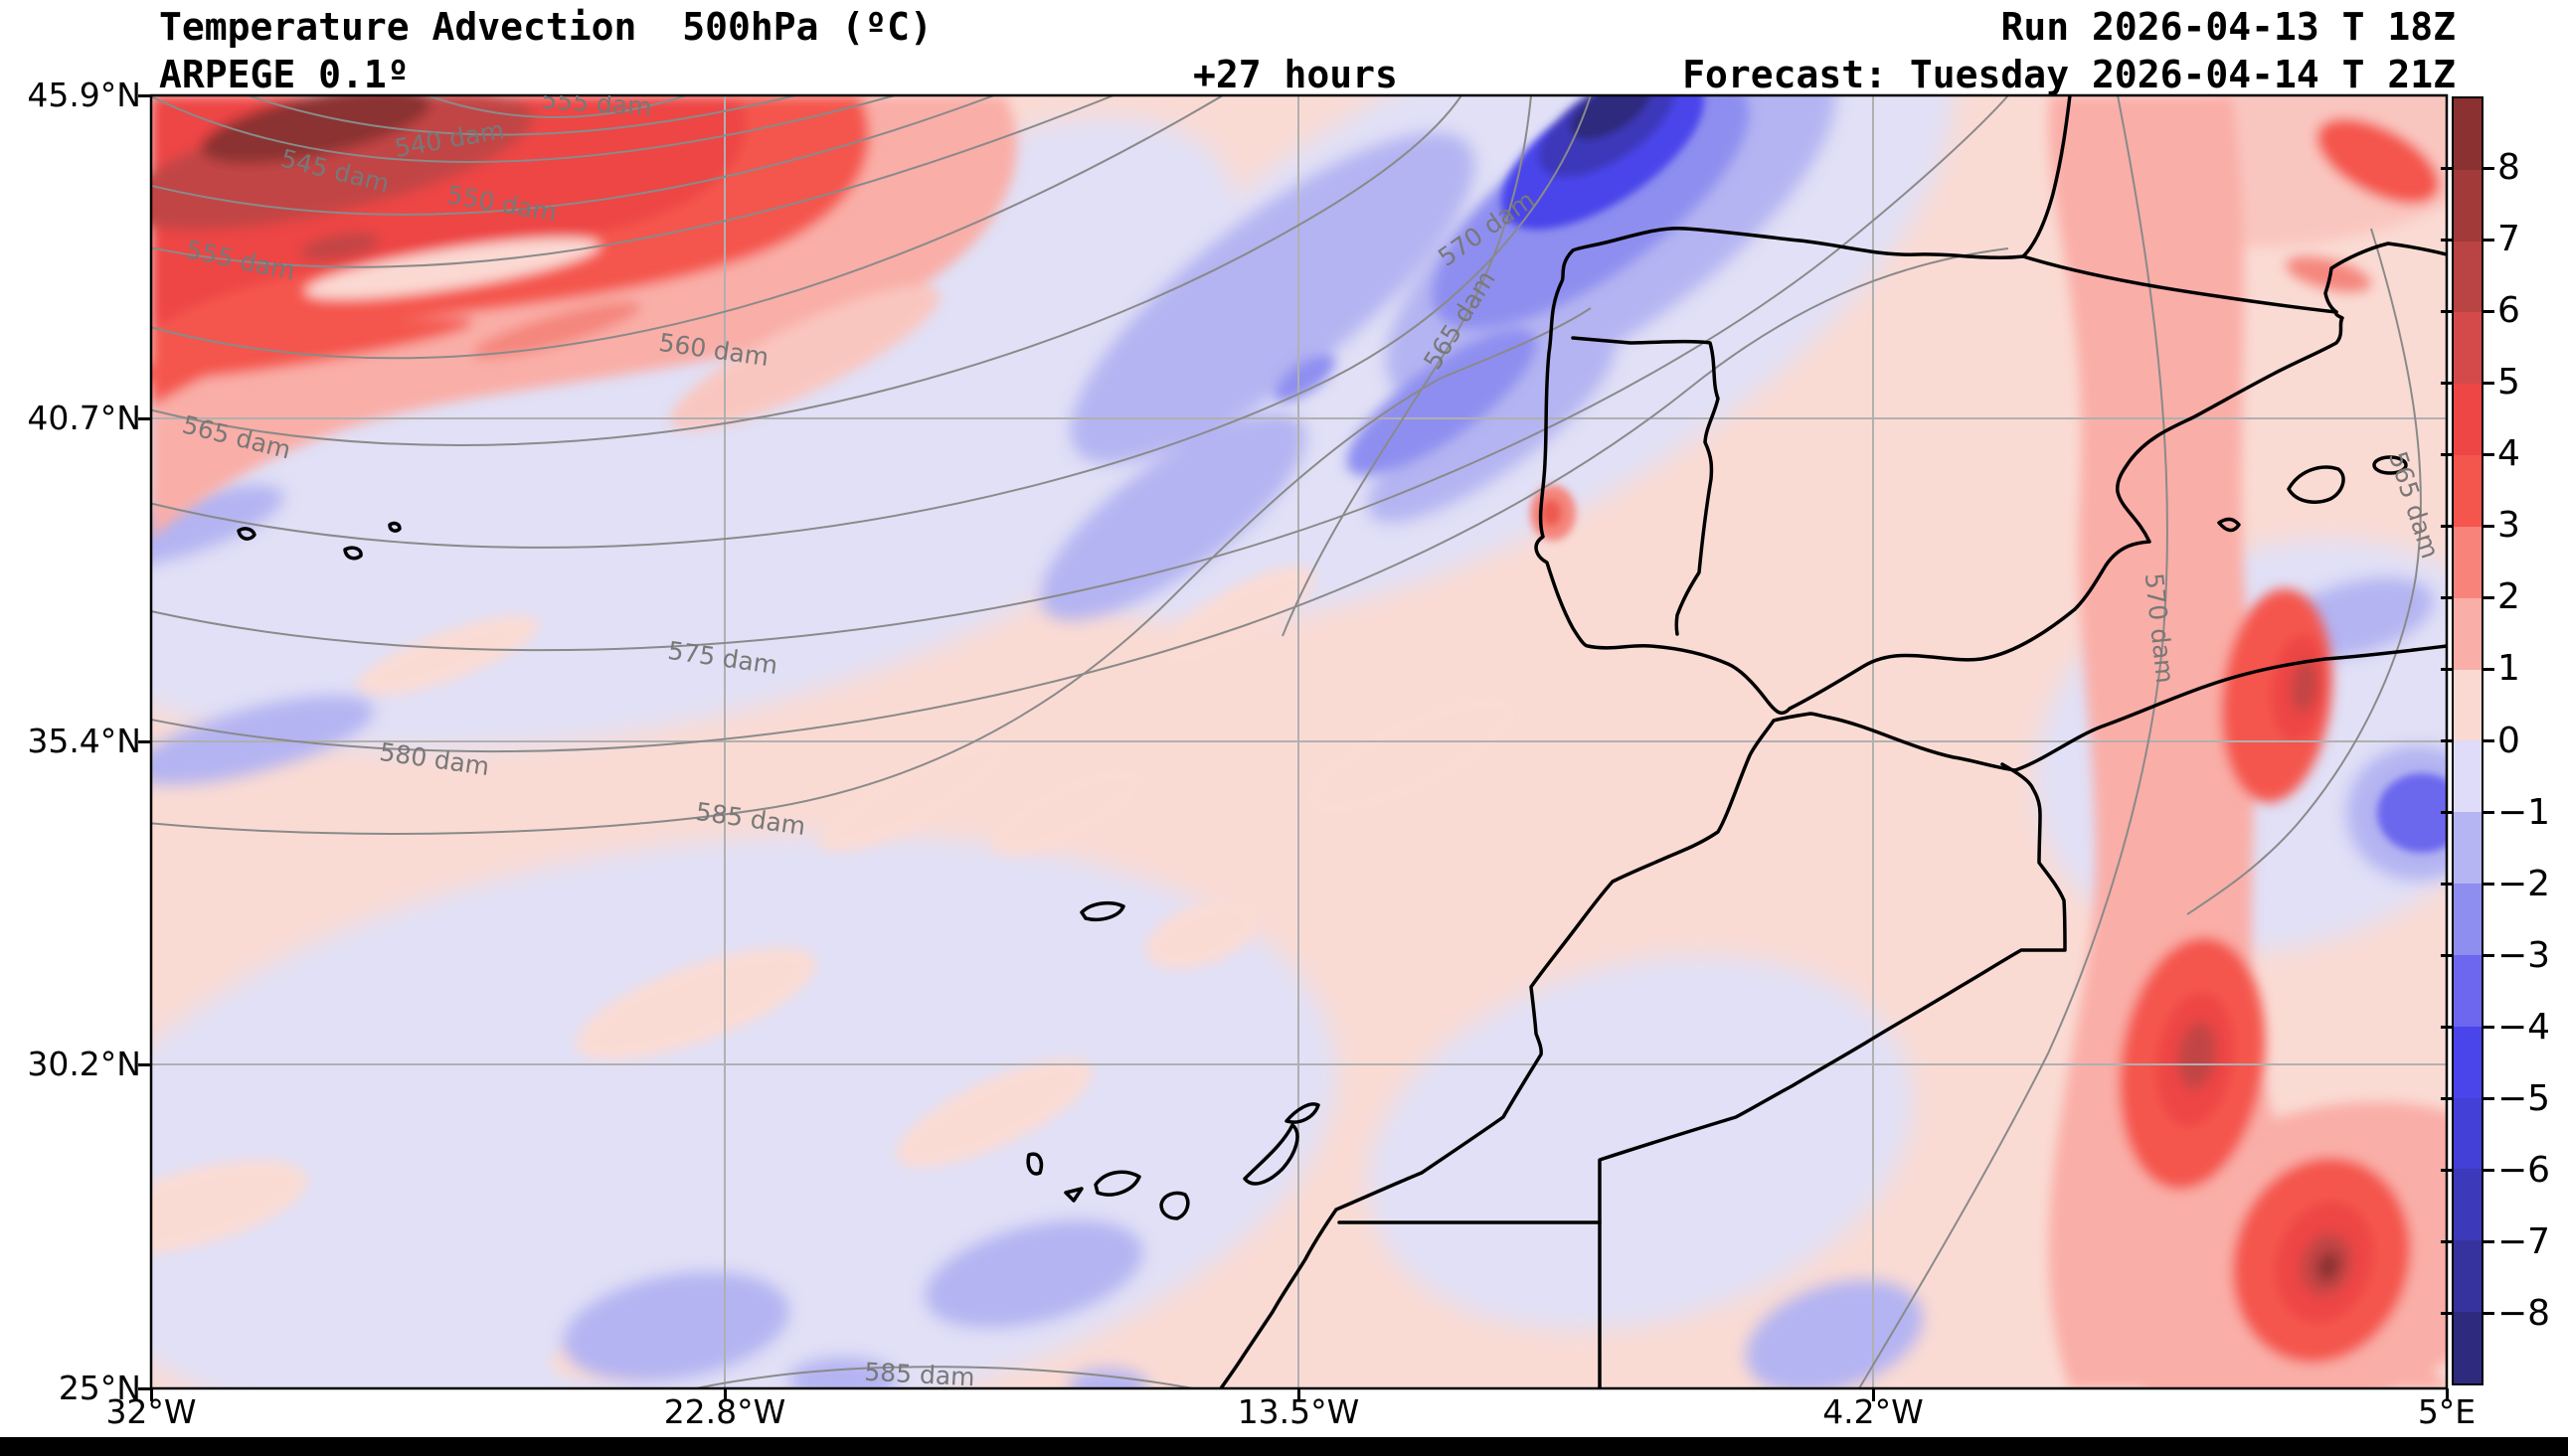 Image resolution: width=2568 pixels, height=1456 pixels. Describe the element at coordinates (84, 418) in the screenshot. I see `lat-tick-label: 40.7°N` at that location.